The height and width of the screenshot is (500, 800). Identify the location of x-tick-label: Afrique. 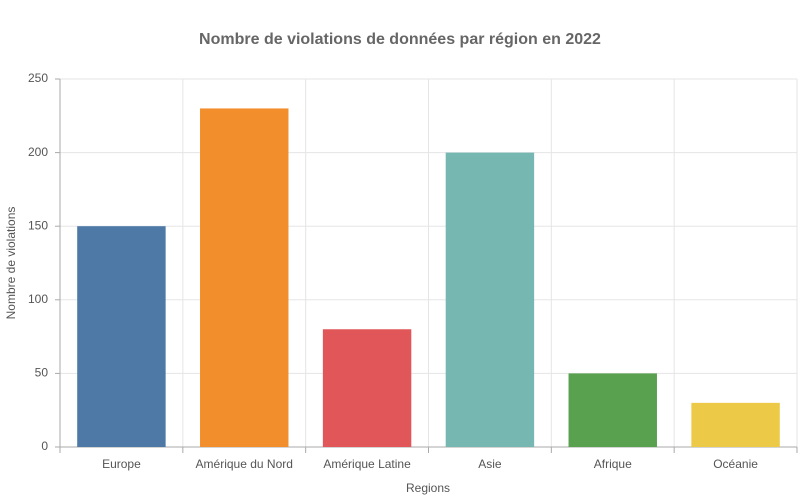
(613, 464).